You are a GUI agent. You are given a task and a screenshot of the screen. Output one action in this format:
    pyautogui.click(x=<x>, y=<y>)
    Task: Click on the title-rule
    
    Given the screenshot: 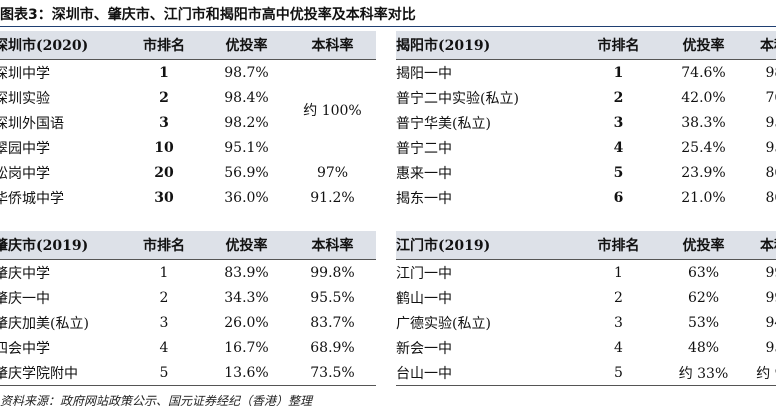 What is the action you would take?
    pyautogui.click(x=388, y=26)
    